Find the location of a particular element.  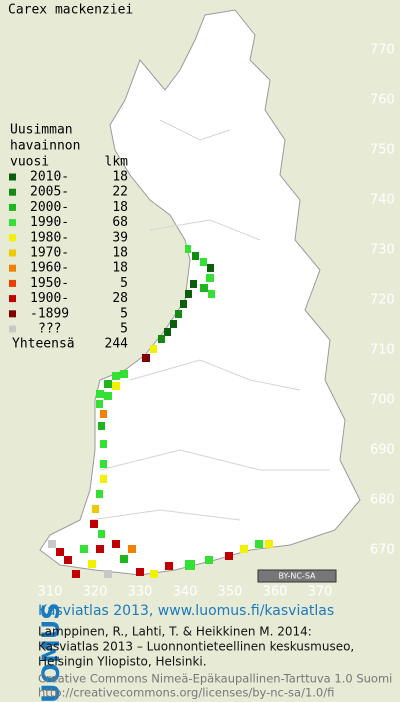

northing-label: 720 is located at coordinates (382, 300).